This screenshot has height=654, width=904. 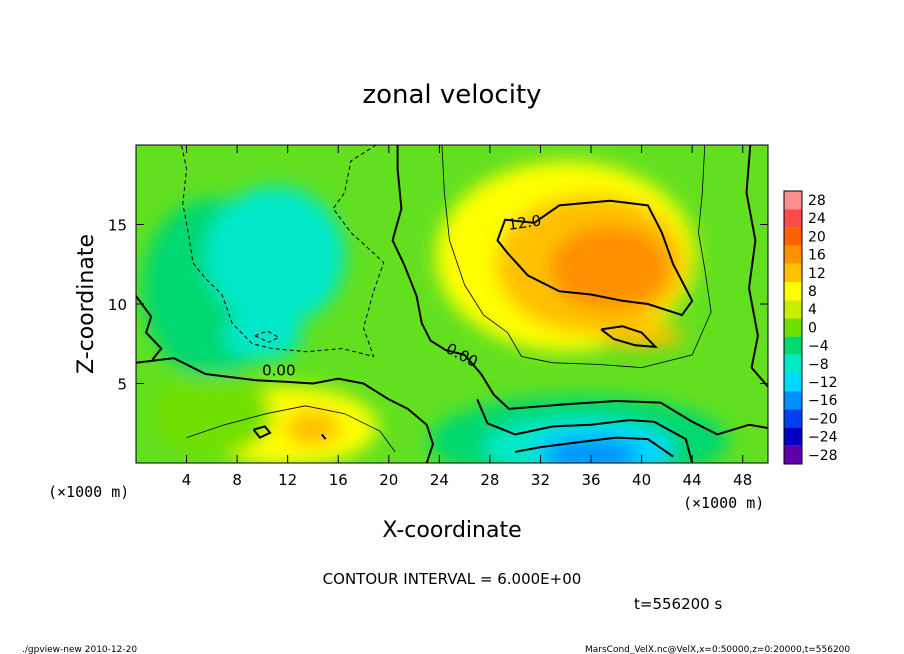 I want to click on contour-12-positive, so click(x=595, y=258).